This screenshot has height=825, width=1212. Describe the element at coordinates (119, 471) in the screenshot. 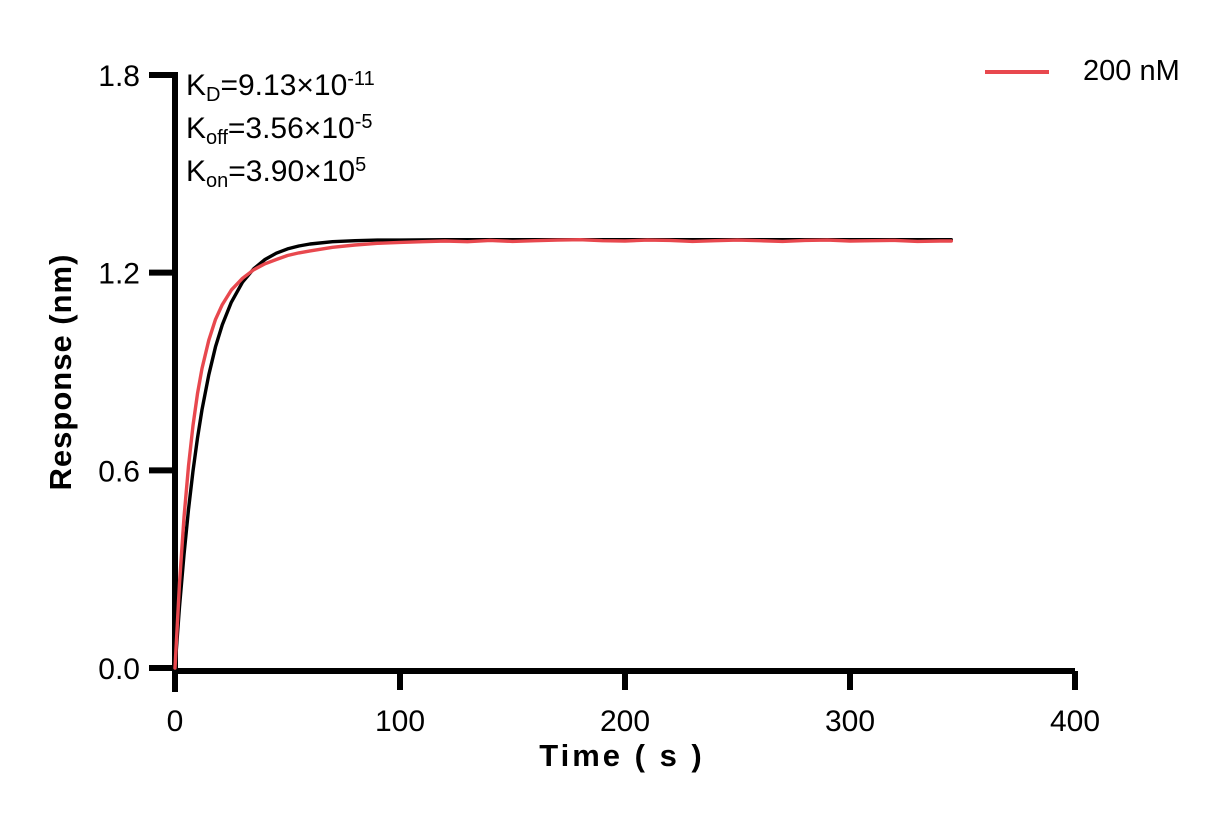

I see `y-tick-label: 0.6` at that location.